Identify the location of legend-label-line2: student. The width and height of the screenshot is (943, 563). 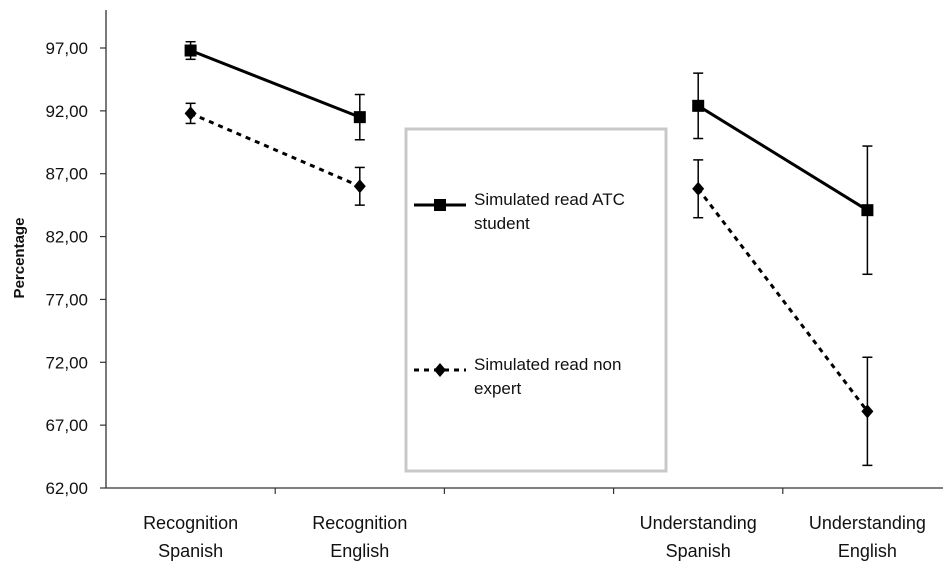
(502, 223).